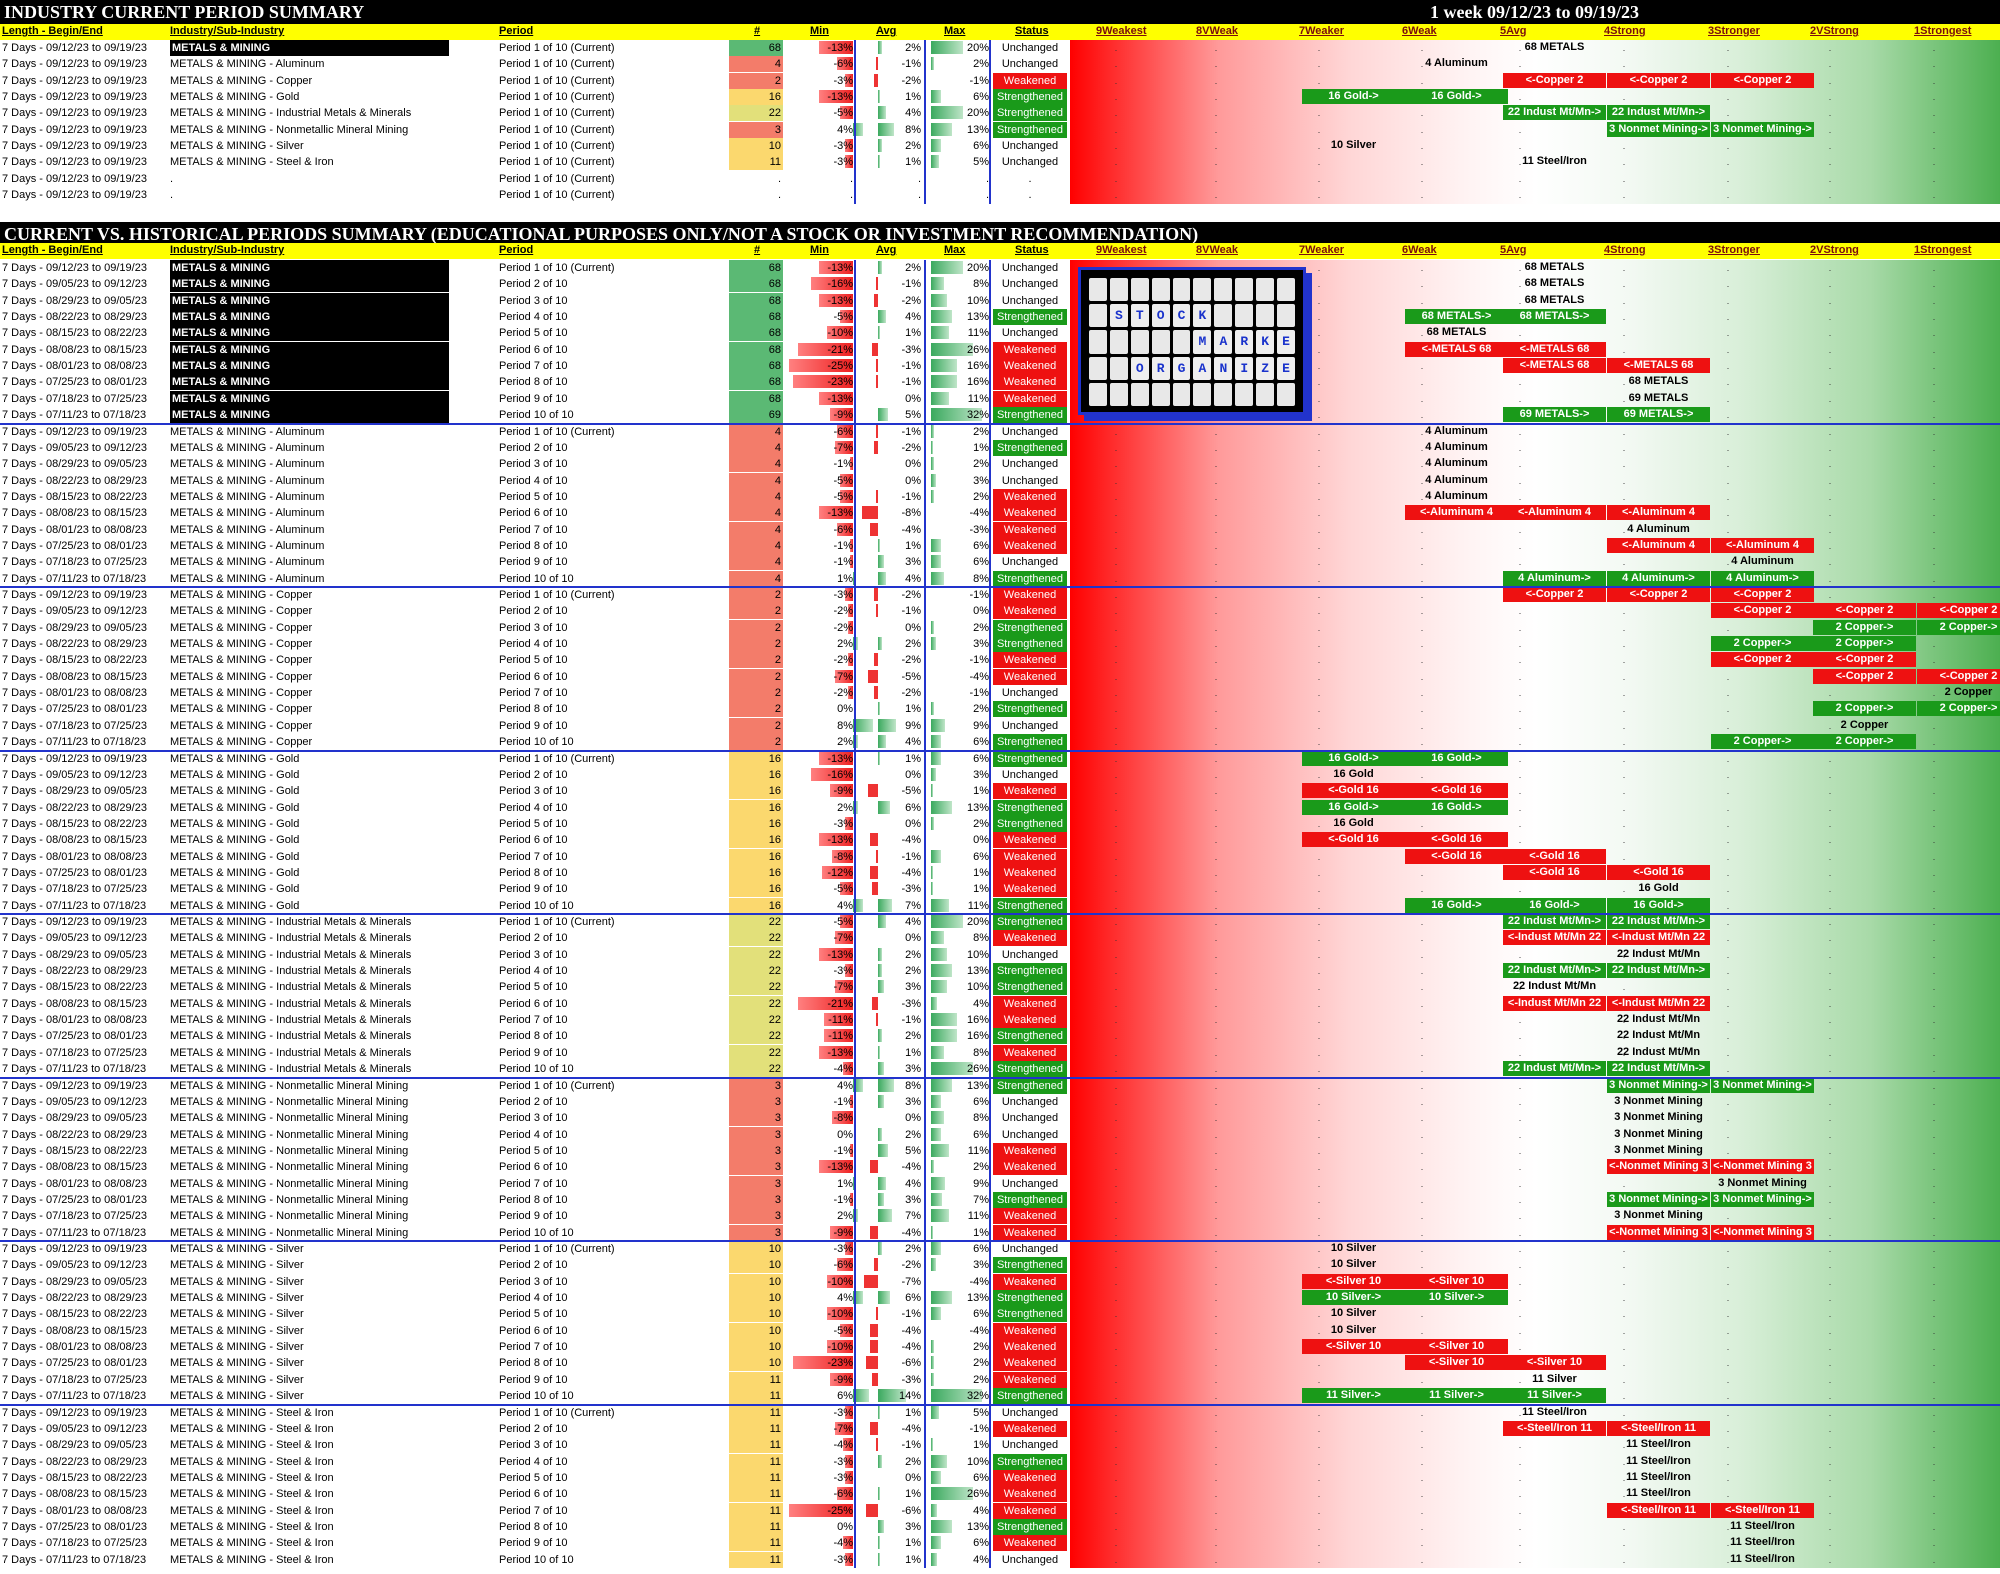 This screenshot has width=2000, height=1574. I want to click on count-cell: 3, so click(756, 1118).